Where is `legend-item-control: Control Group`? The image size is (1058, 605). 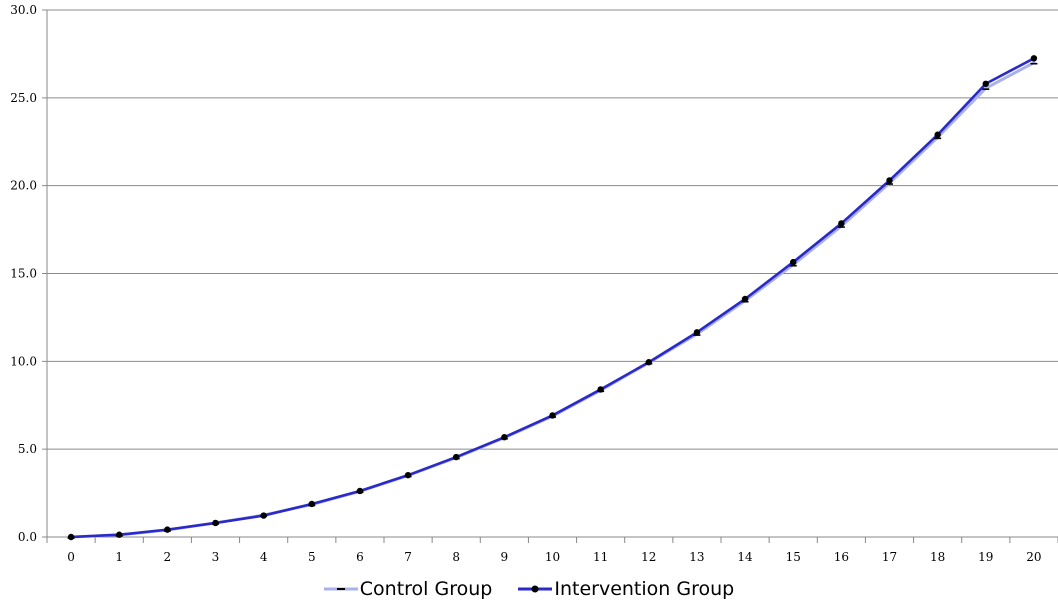
legend-item-control: Control Group is located at coordinates (408, 589).